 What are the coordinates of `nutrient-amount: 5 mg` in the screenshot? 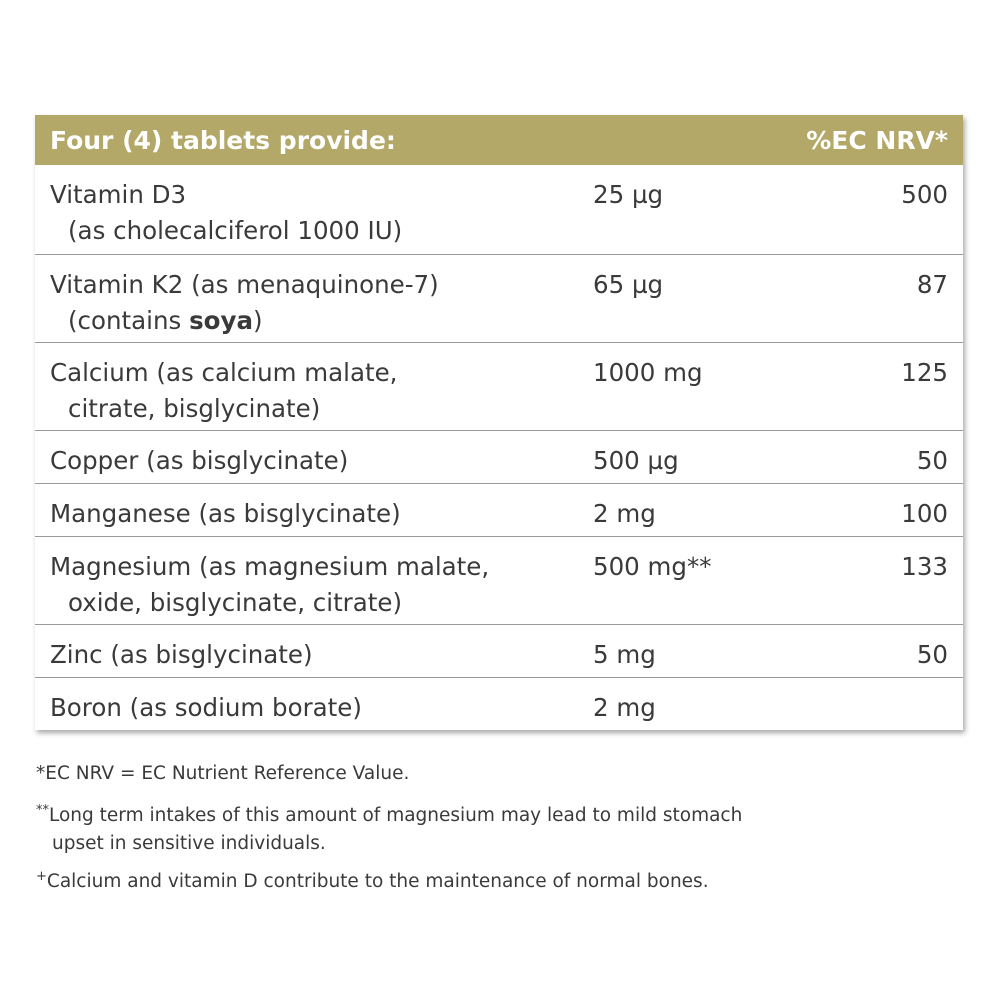 It's located at (624, 654).